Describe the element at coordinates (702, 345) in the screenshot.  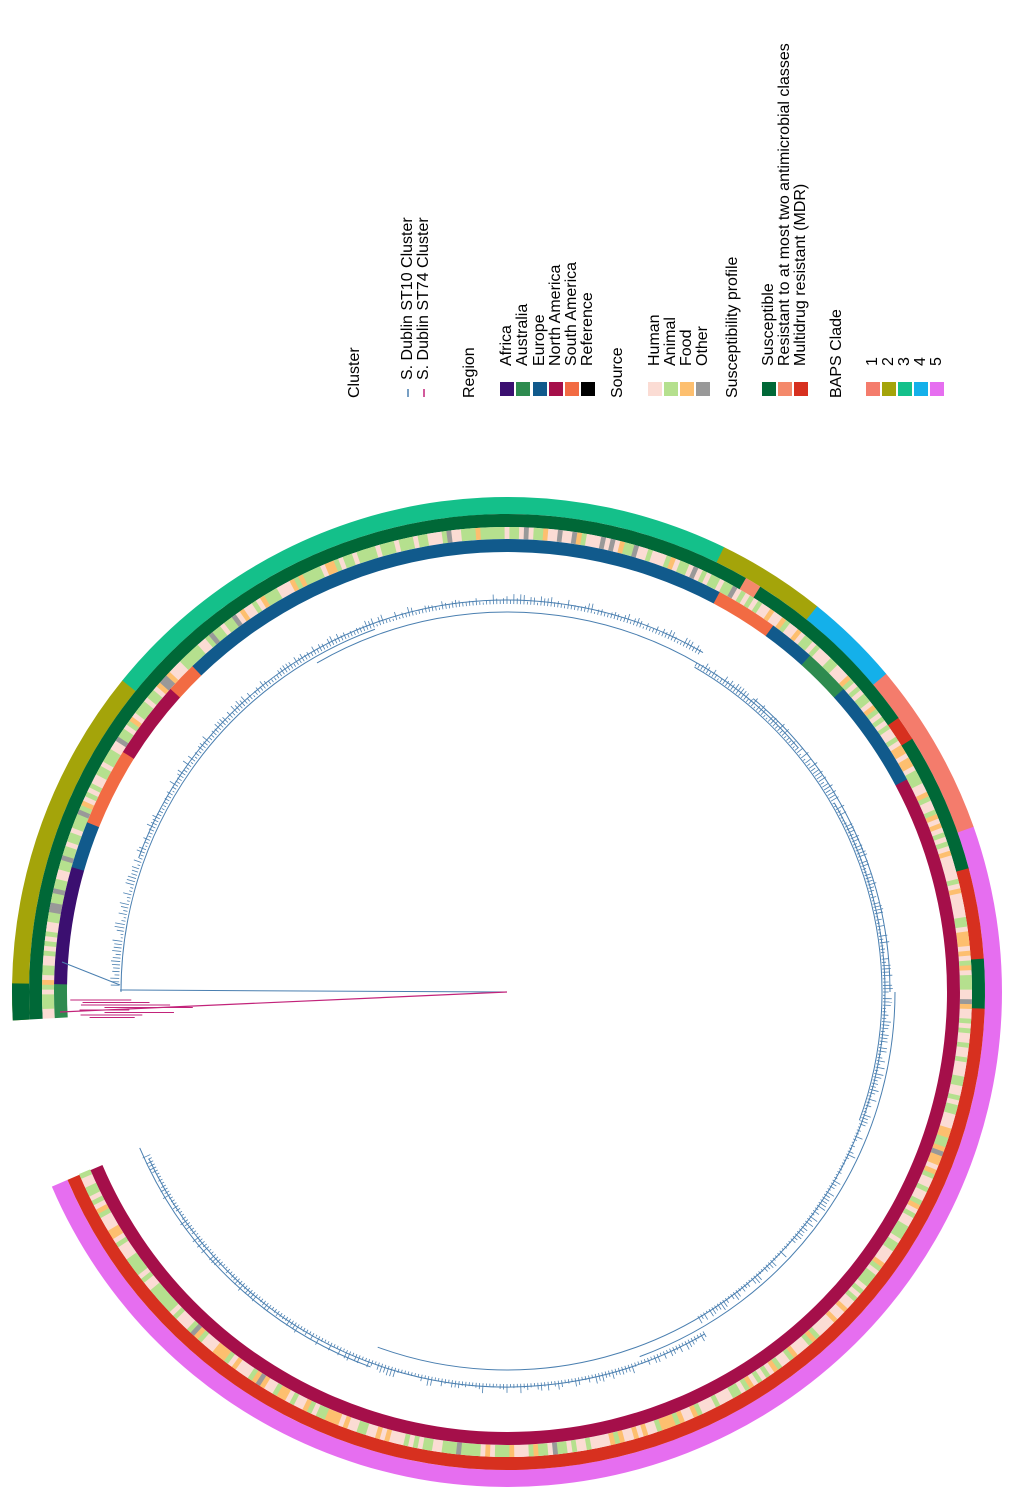
I see `legend-label: Other` at that location.